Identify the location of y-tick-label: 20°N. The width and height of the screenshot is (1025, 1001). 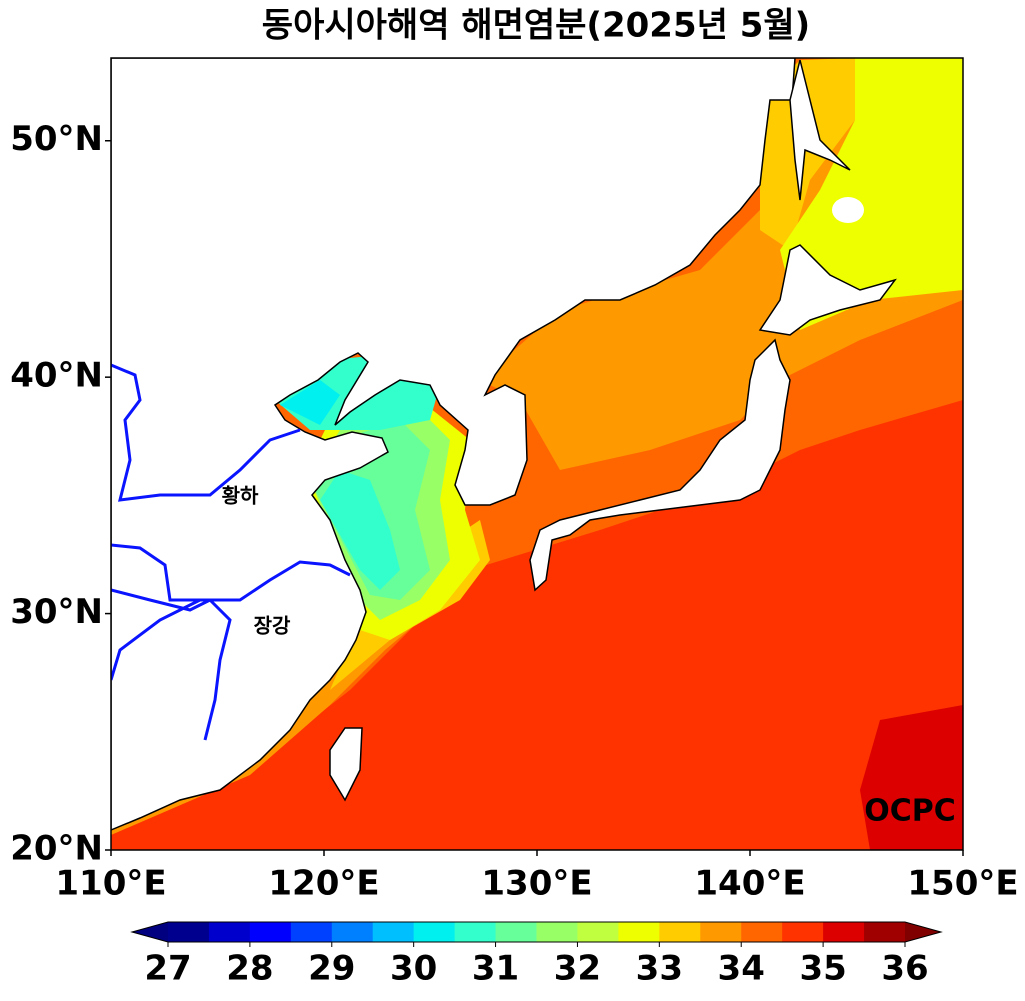
(56, 849).